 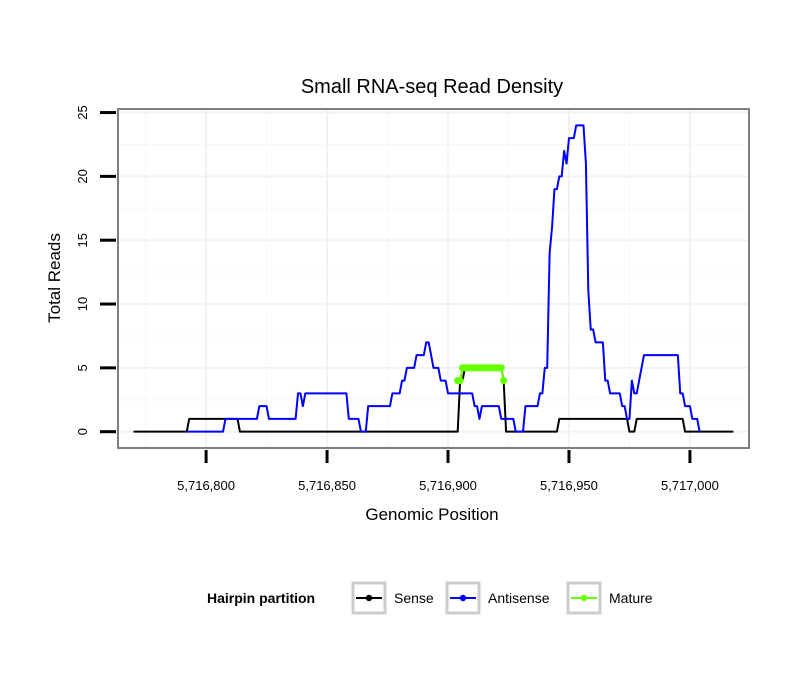 What do you see at coordinates (414, 598) in the screenshot?
I see `legend-label-sense: Sense` at bounding box center [414, 598].